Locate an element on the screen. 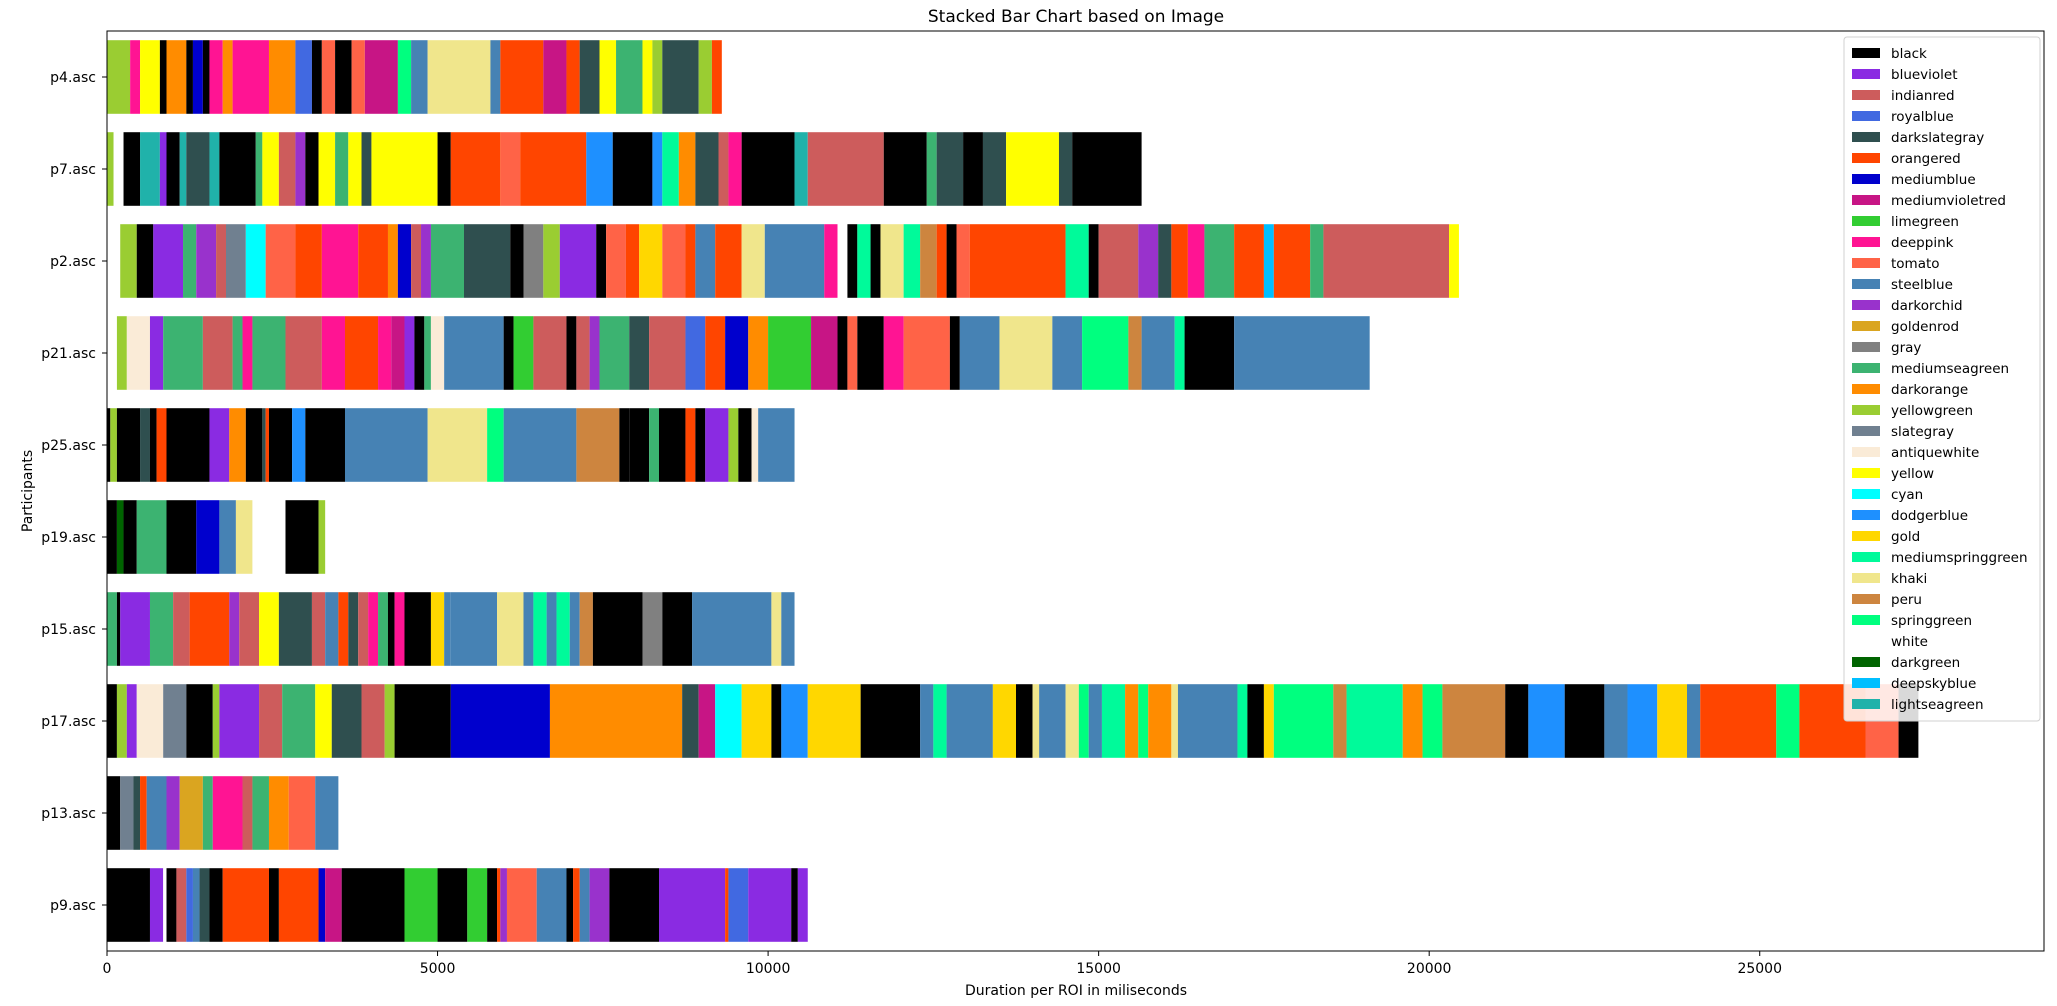 This screenshot has height=1006, width=2057. legend-label: lightseagreen is located at coordinates (1937, 705).